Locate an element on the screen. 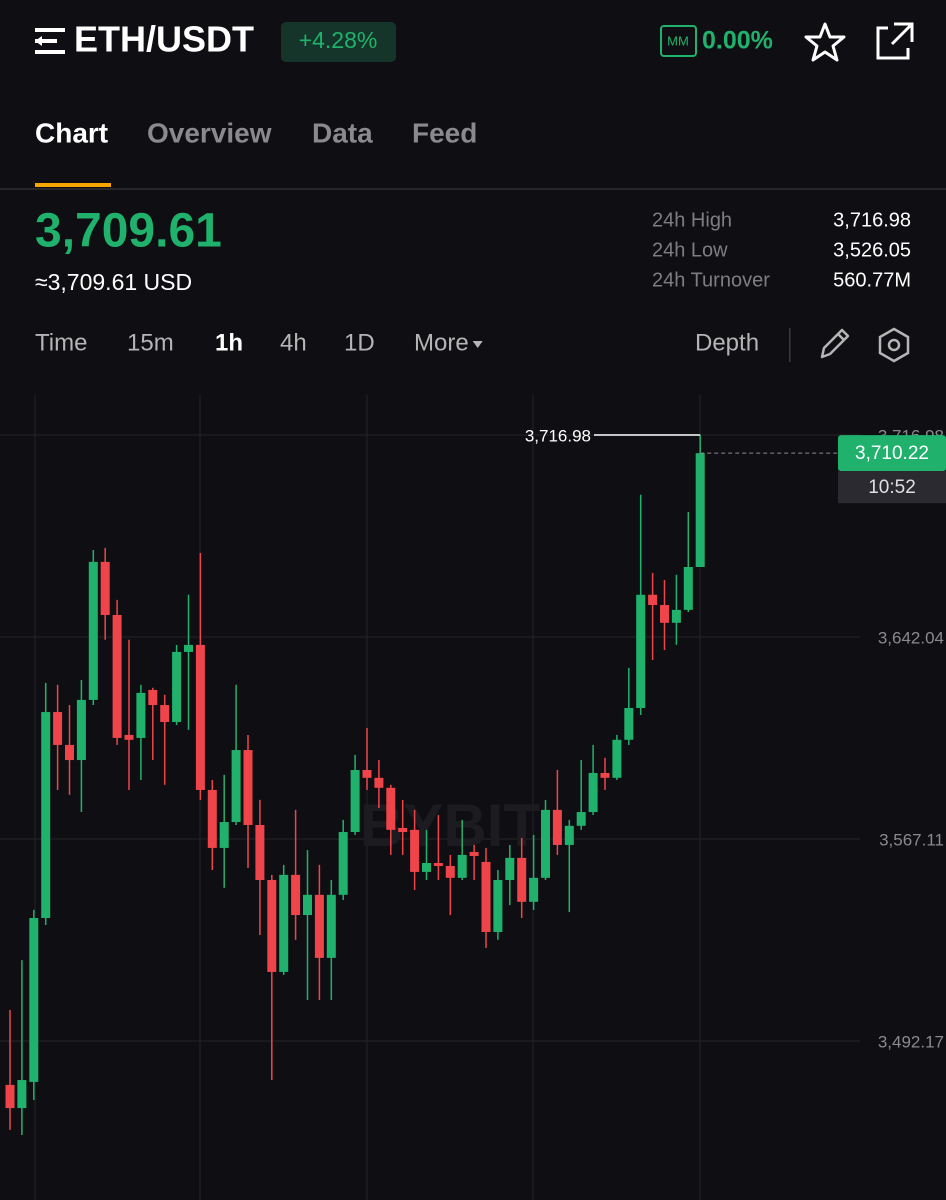  settings-icon is located at coordinates (894, 345).